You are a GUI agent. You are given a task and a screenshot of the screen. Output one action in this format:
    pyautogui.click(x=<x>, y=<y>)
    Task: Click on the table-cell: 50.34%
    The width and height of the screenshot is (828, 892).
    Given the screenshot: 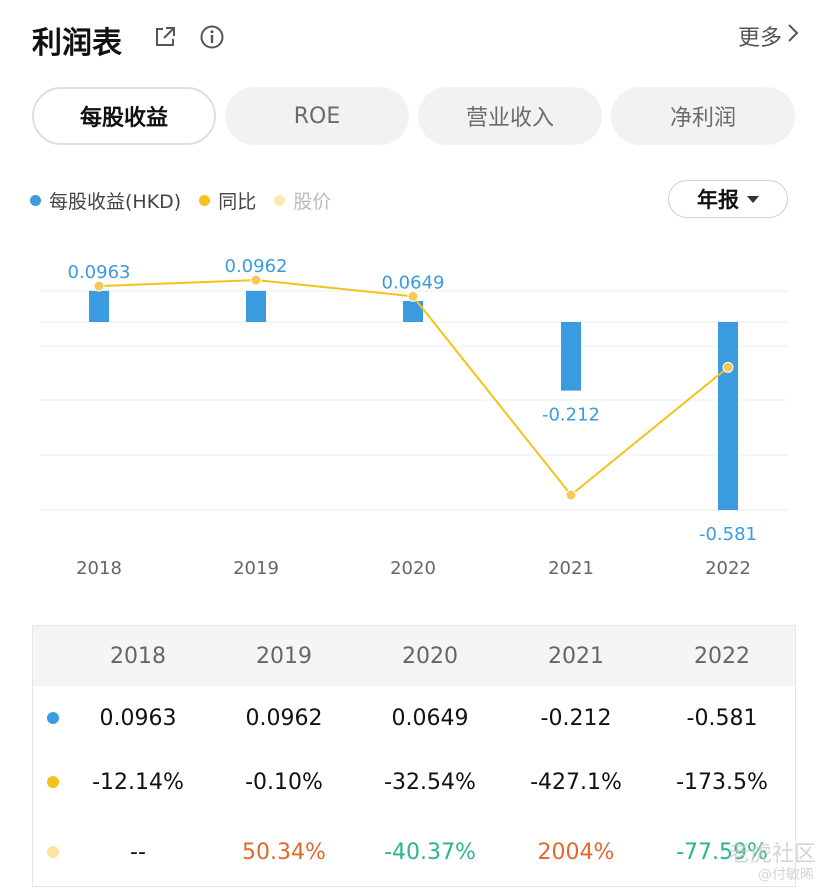 What is the action you would take?
    pyautogui.click(x=284, y=852)
    